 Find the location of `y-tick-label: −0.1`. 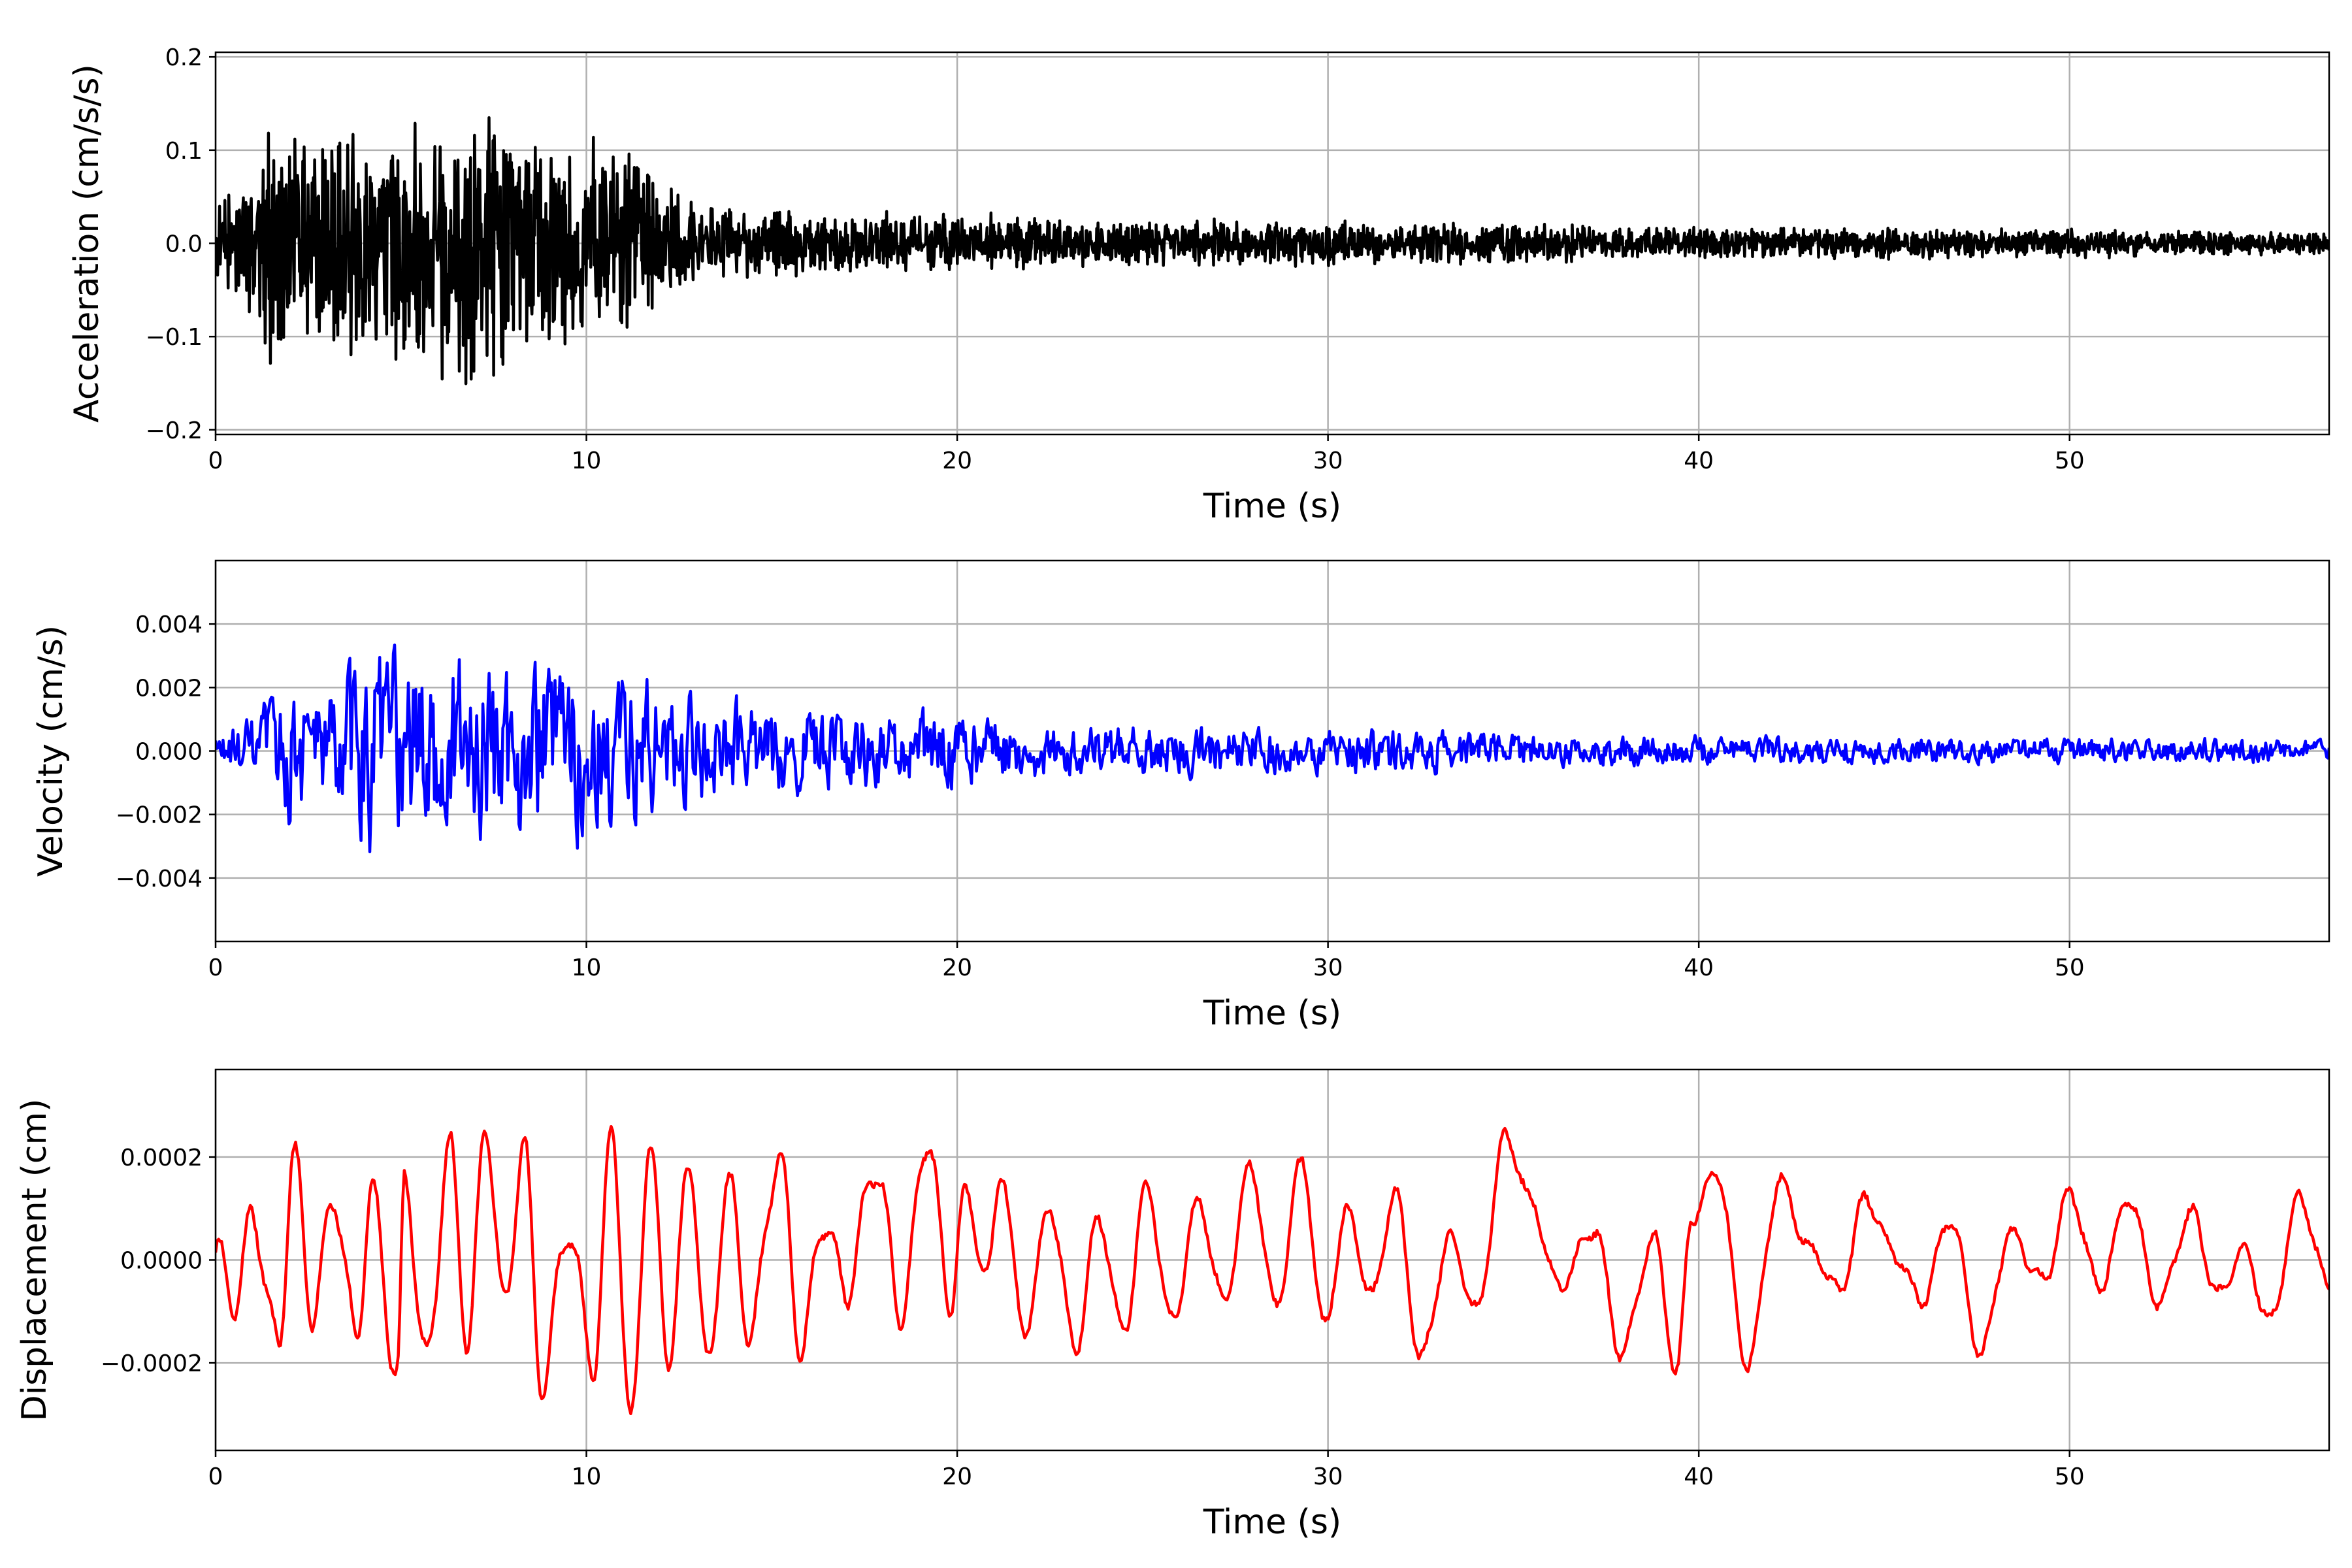

y-tick-label: −0.1 is located at coordinates (174, 337).